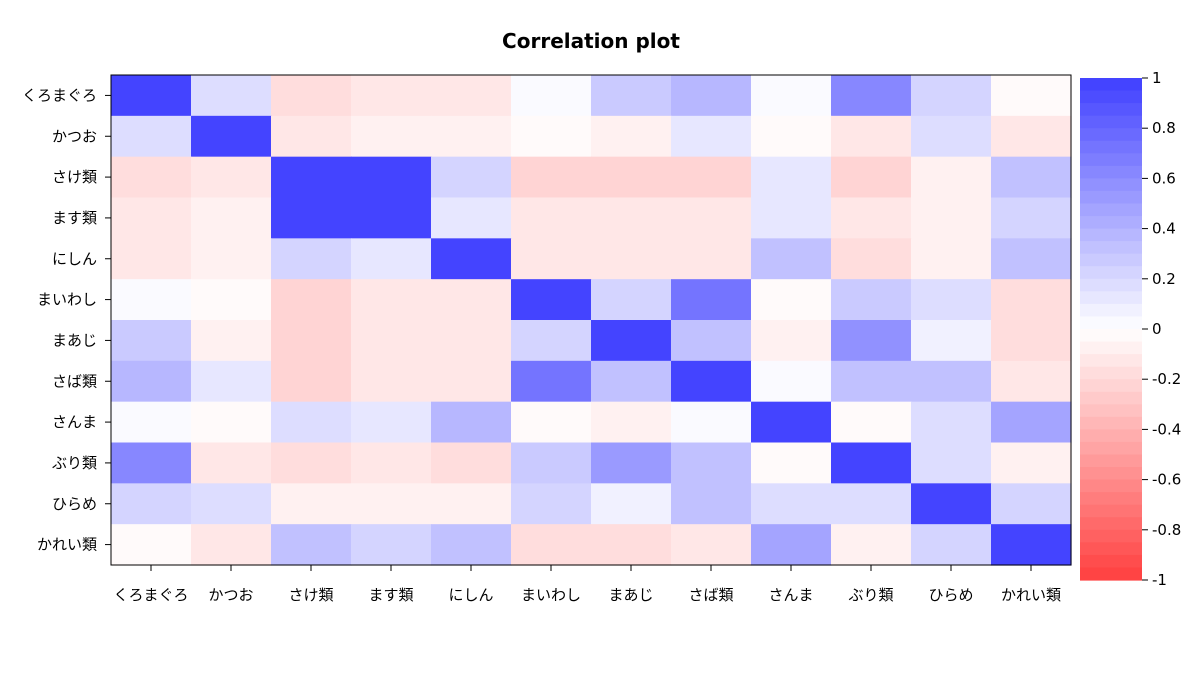 The height and width of the screenshot is (677, 1200). I want to click on column-label: かれい類, so click(1031, 595).